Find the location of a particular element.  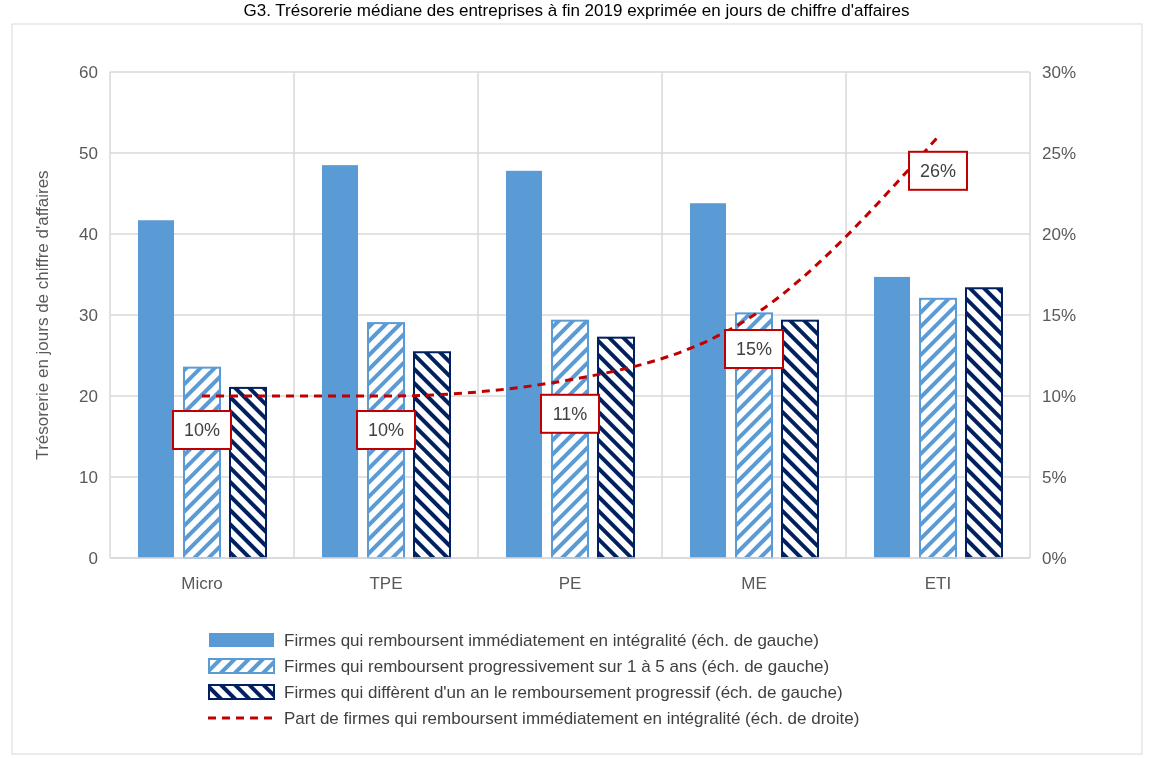

data-label: 11% is located at coordinates (570, 414).